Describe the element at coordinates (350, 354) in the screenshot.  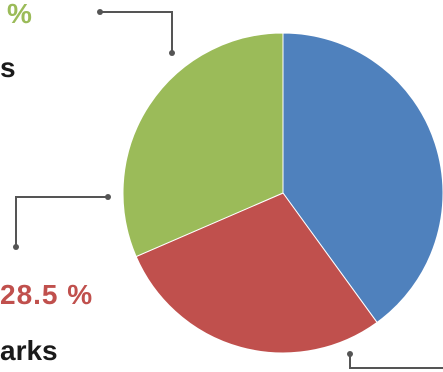
I see `leader-dot-blue-start` at that location.